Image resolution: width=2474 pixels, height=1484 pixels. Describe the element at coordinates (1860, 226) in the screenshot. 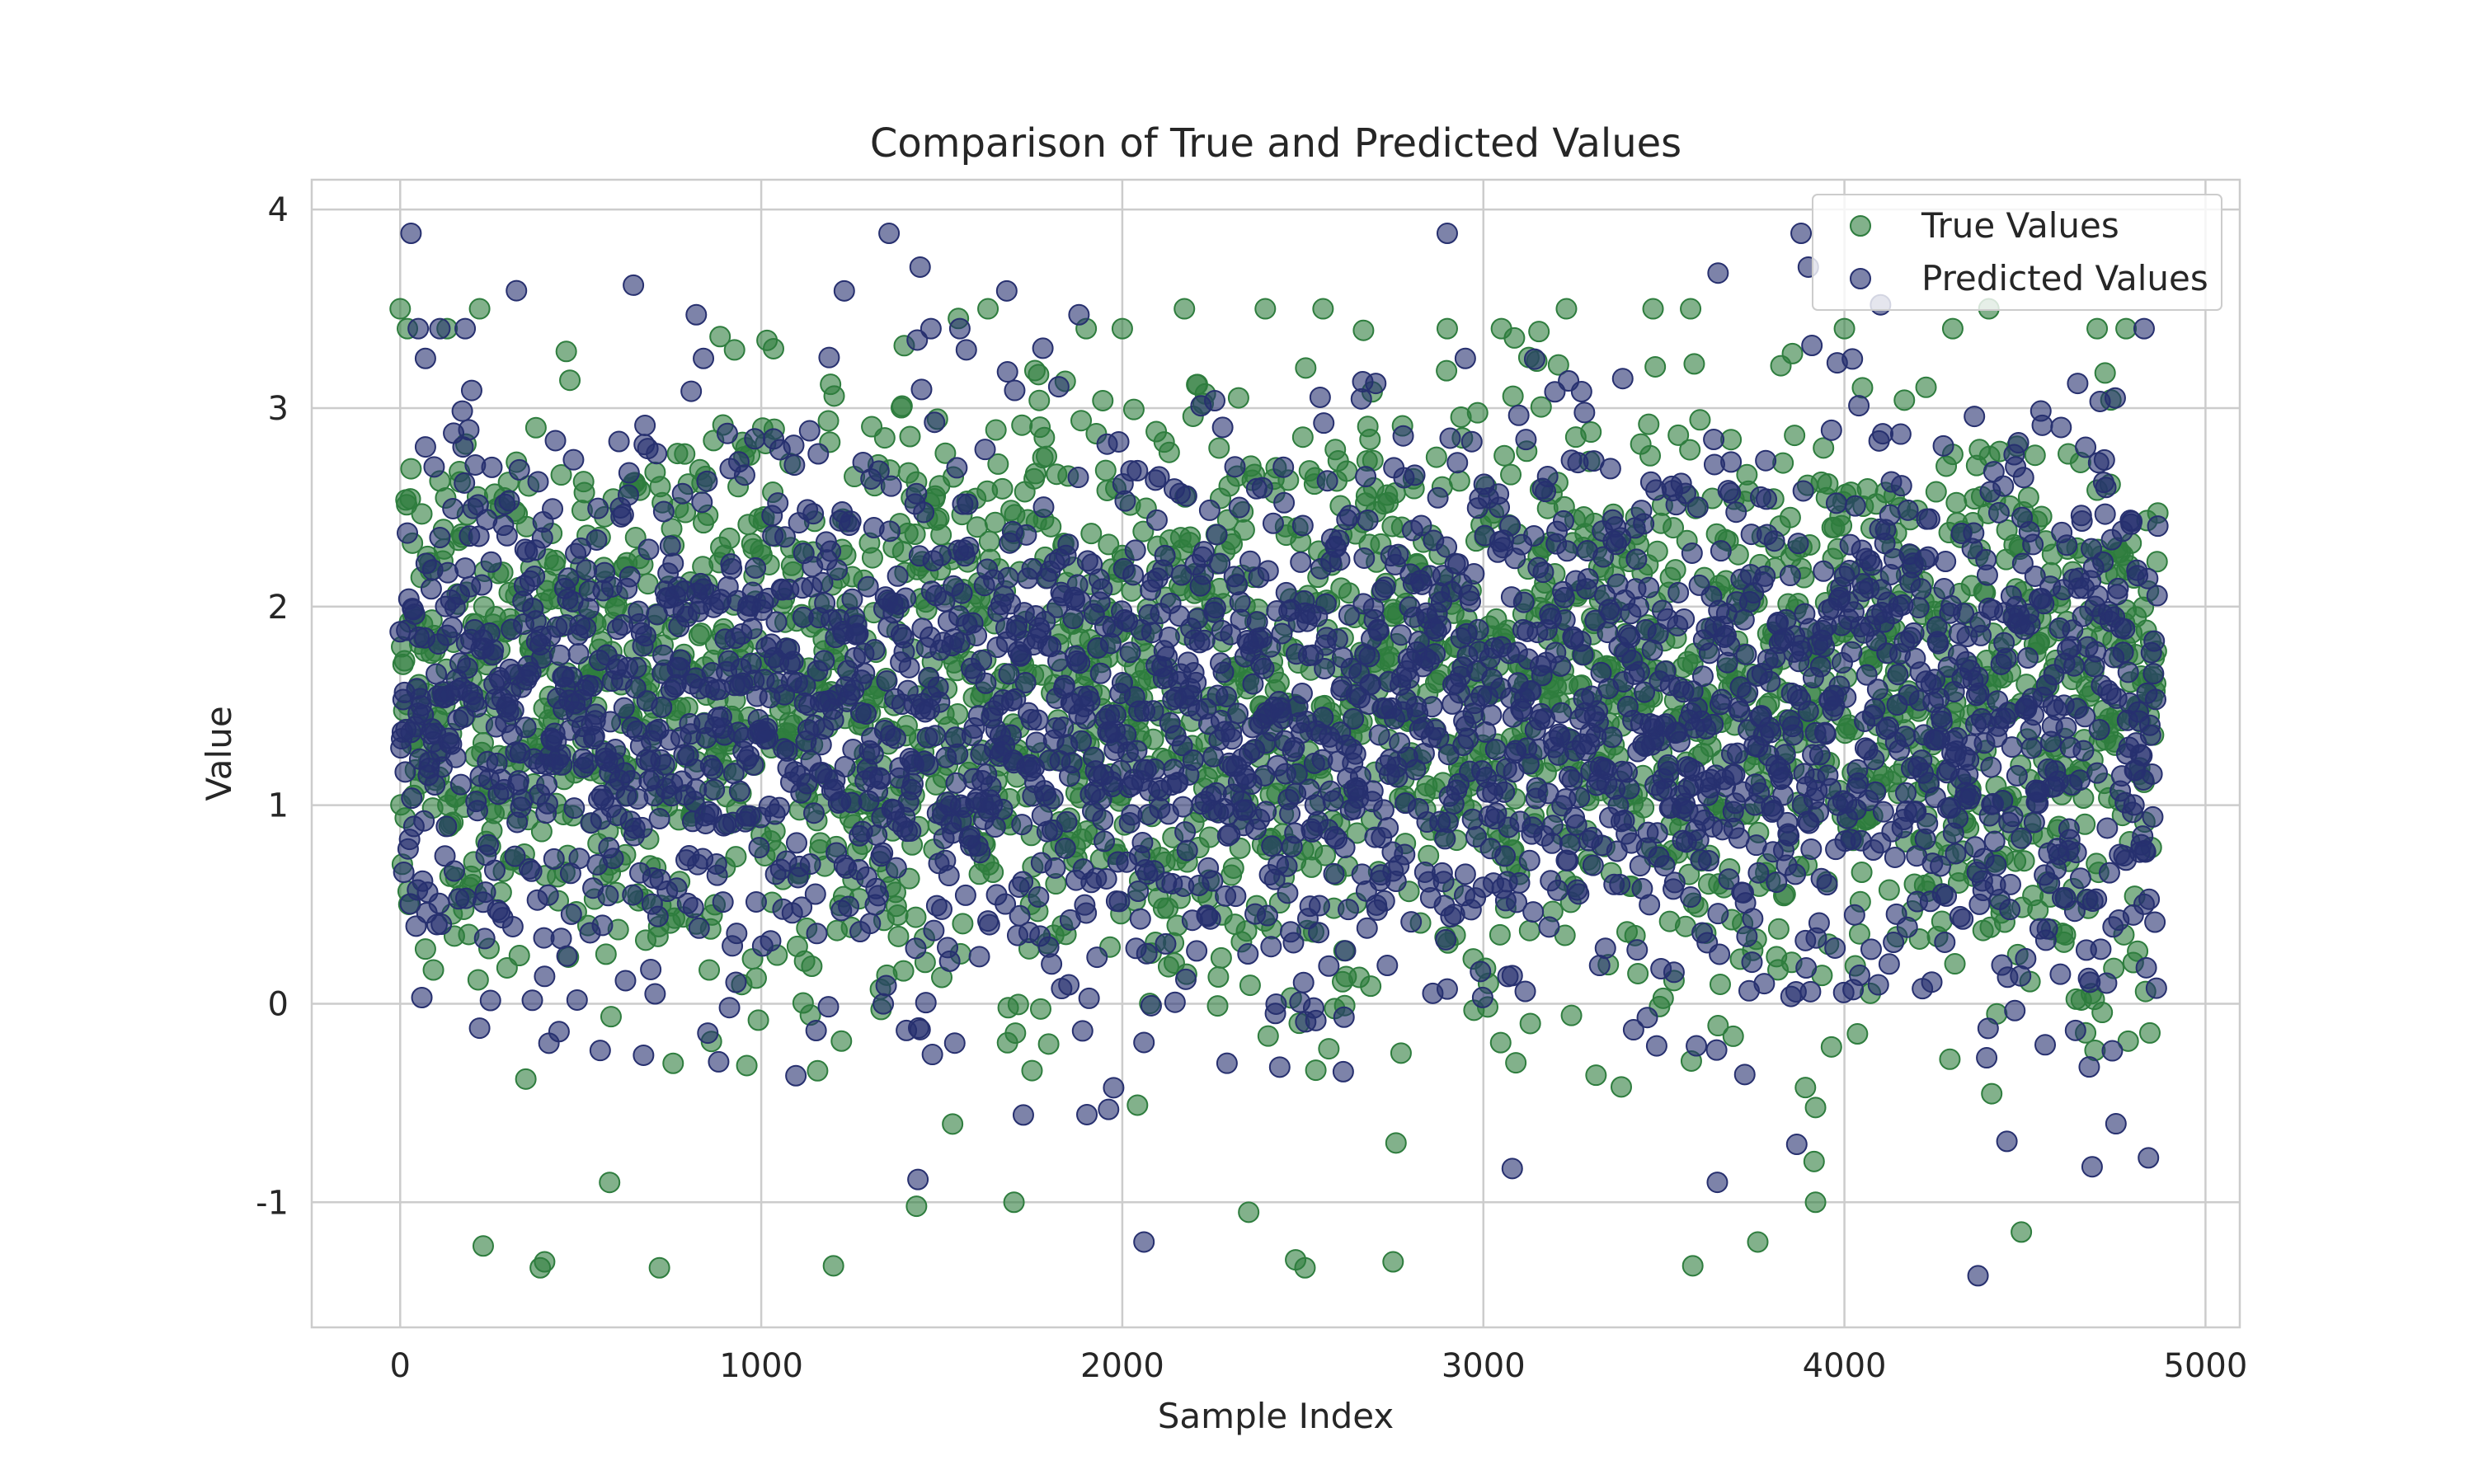

I see `legend-marker-true-values` at that location.